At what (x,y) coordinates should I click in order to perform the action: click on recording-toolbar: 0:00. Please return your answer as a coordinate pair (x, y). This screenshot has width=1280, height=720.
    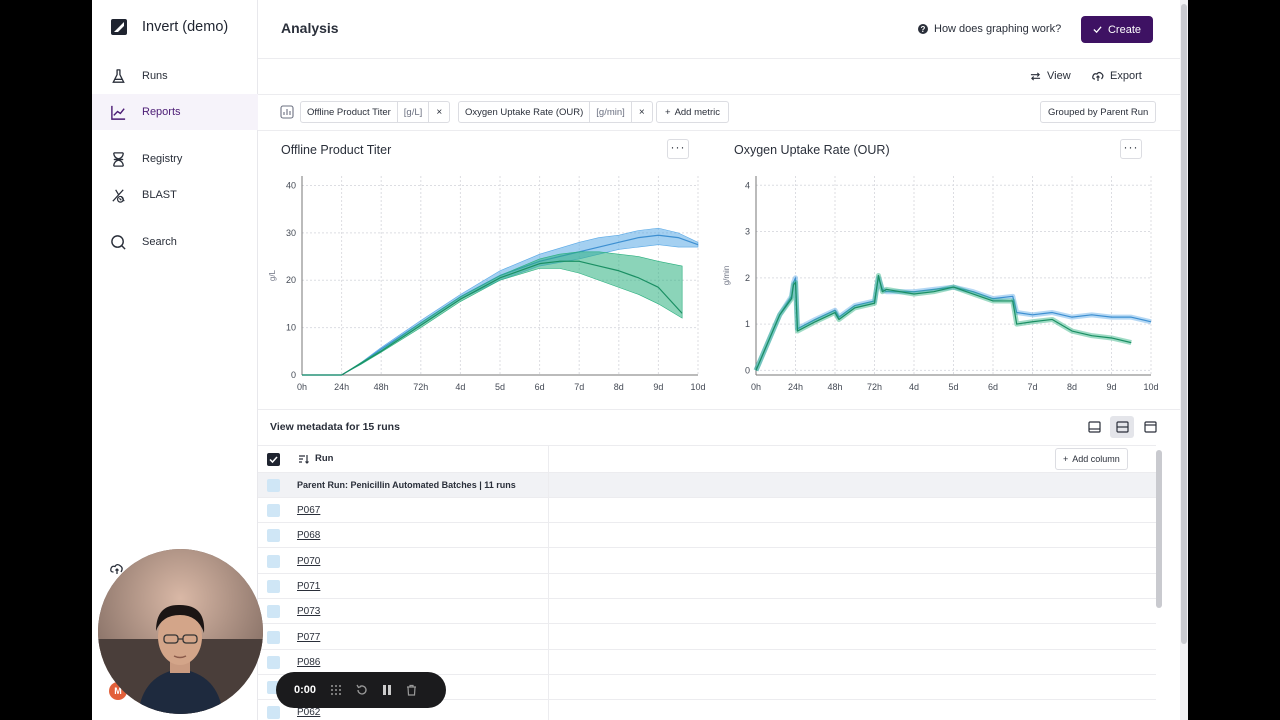
    Looking at the image, I should click on (361, 690).